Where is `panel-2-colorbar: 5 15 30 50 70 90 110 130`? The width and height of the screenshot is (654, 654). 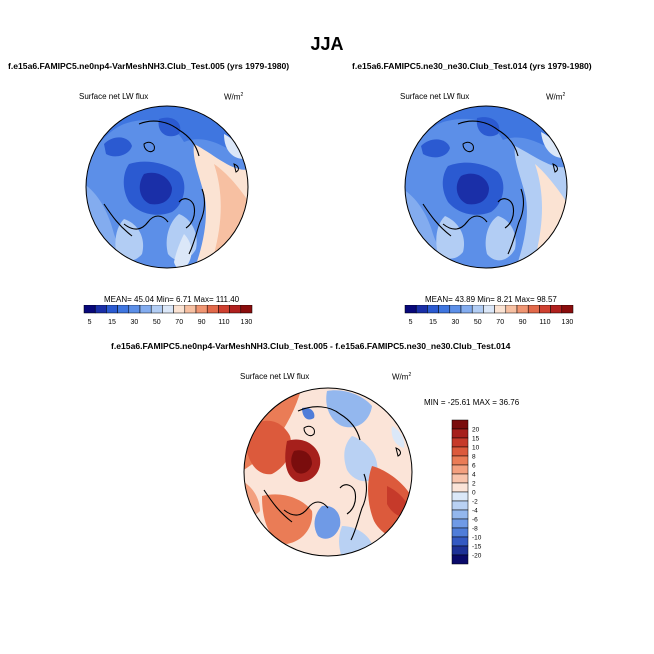 panel-2-colorbar: 5 15 30 50 70 90 110 130 is located at coordinates (489, 315).